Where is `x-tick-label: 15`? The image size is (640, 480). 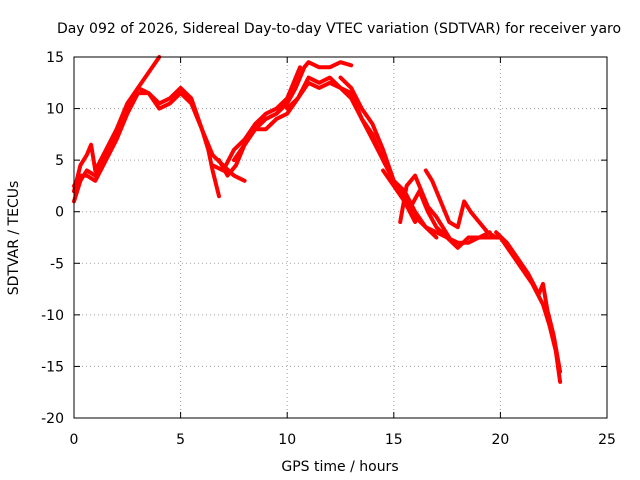
x-tick-label: 15 is located at coordinates (394, 440).